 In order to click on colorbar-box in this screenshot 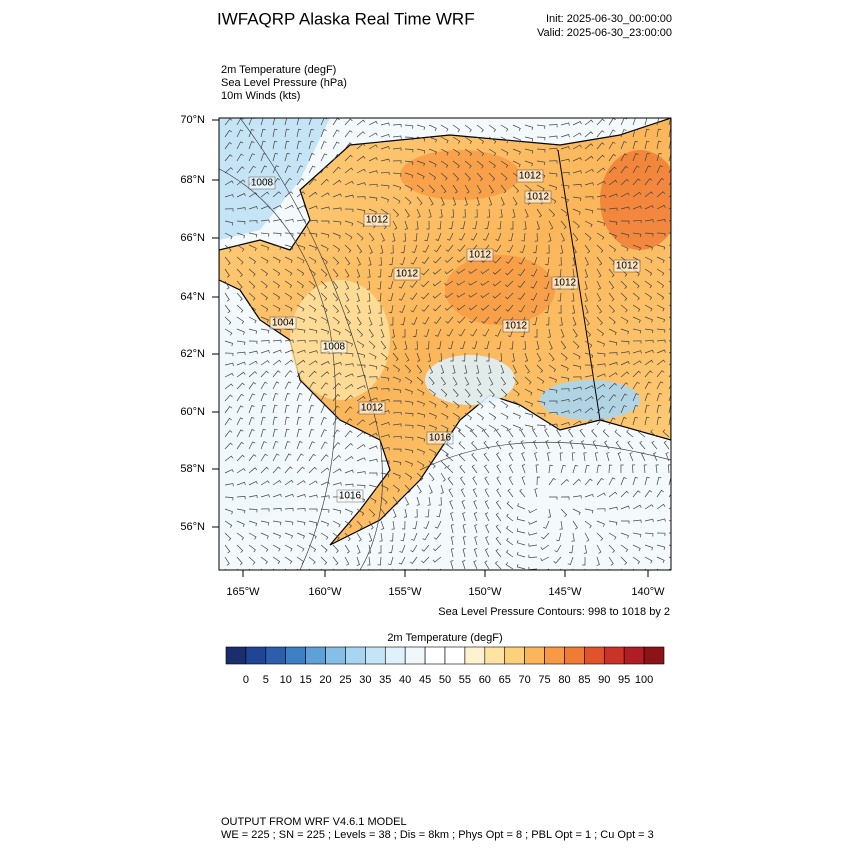, I will do `click(475, 655)`.